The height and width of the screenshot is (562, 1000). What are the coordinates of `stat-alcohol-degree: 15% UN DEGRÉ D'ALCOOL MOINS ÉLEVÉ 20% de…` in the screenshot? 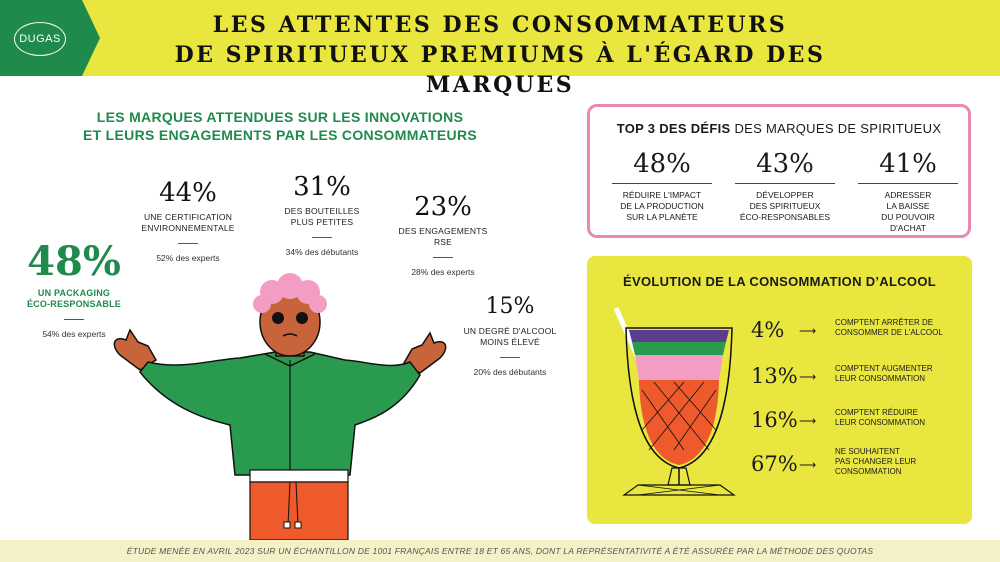 It's located at (510, 334).